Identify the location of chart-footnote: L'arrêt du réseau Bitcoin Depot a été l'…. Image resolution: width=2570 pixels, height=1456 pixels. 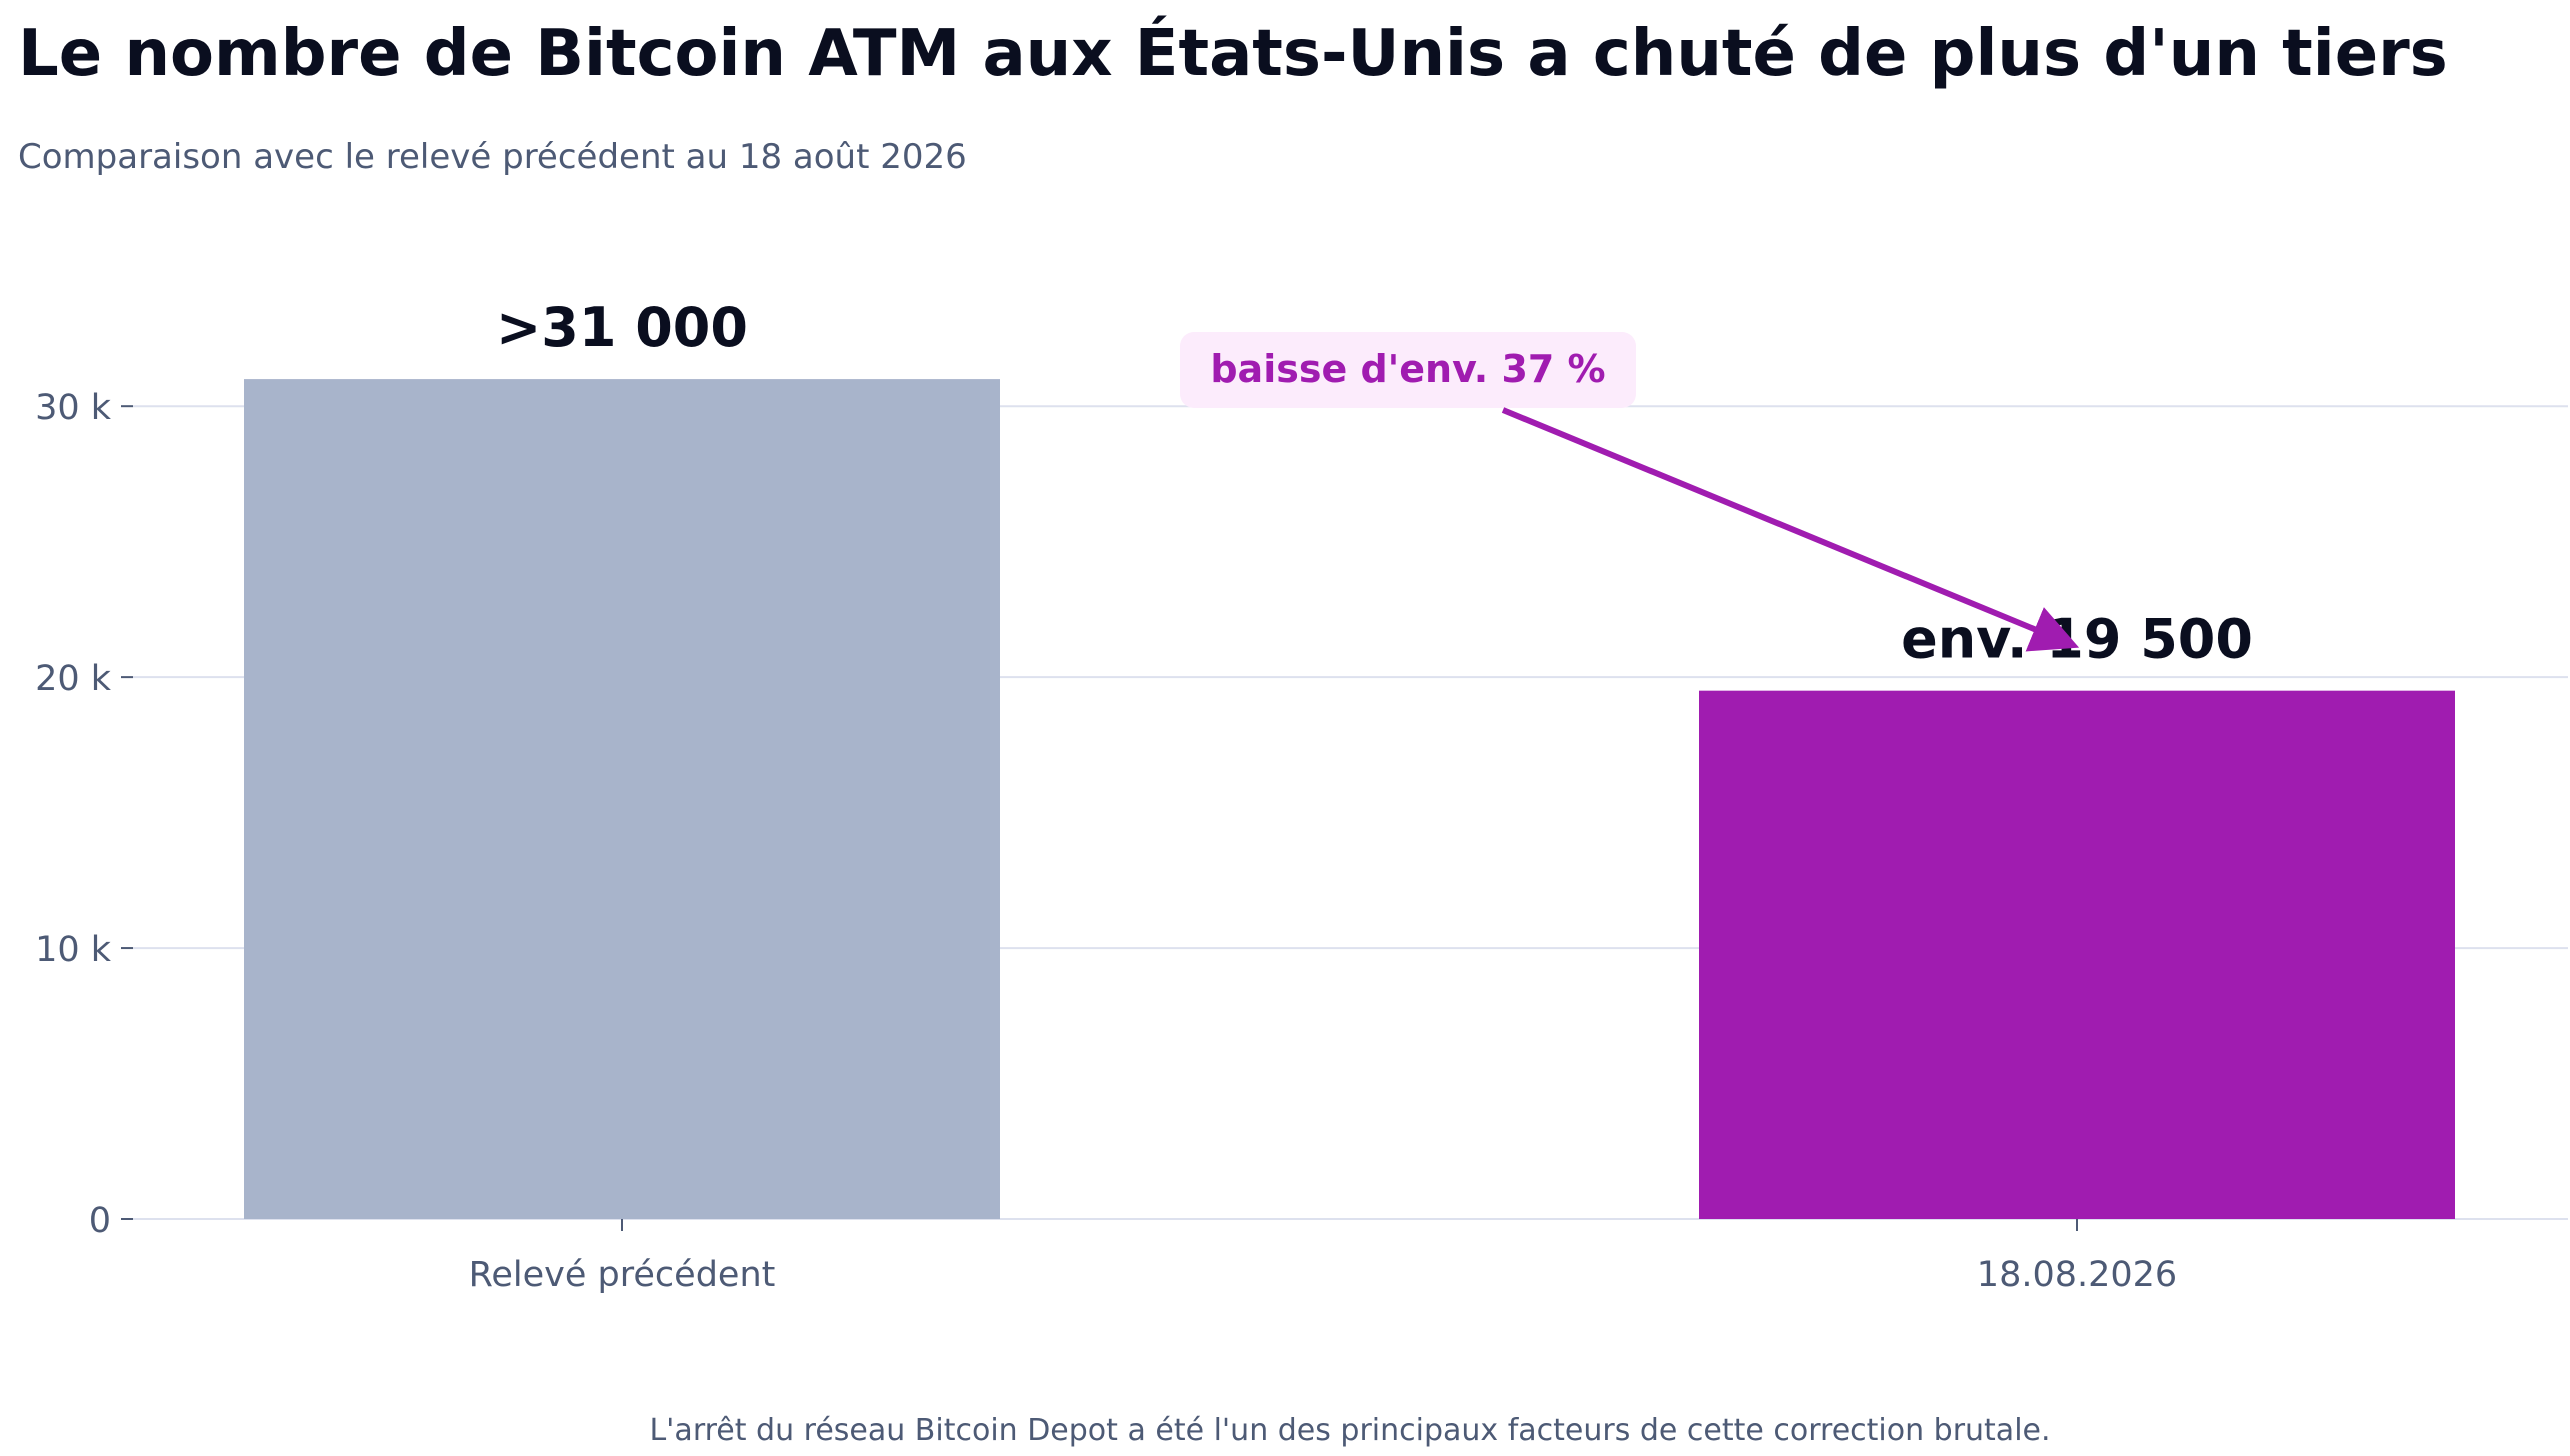
(1349, 1430).